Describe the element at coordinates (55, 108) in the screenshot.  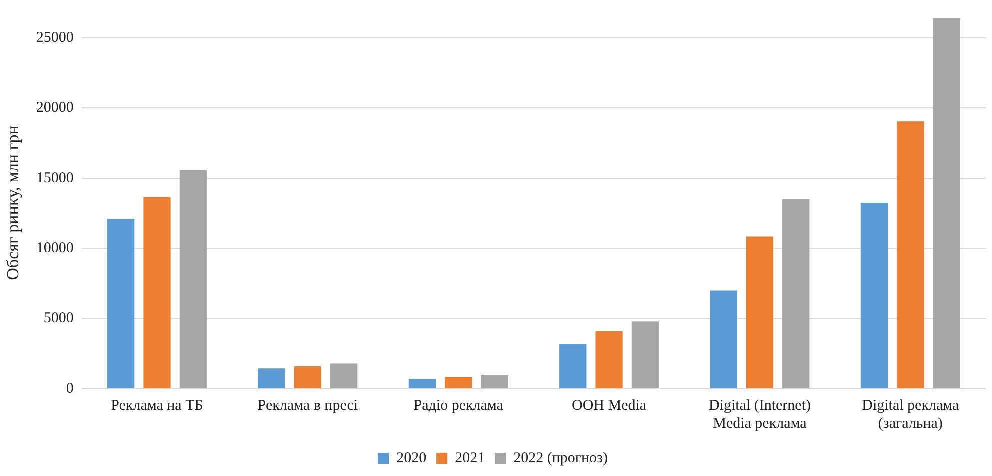
I see `y-tick-label: 20000` at that location.